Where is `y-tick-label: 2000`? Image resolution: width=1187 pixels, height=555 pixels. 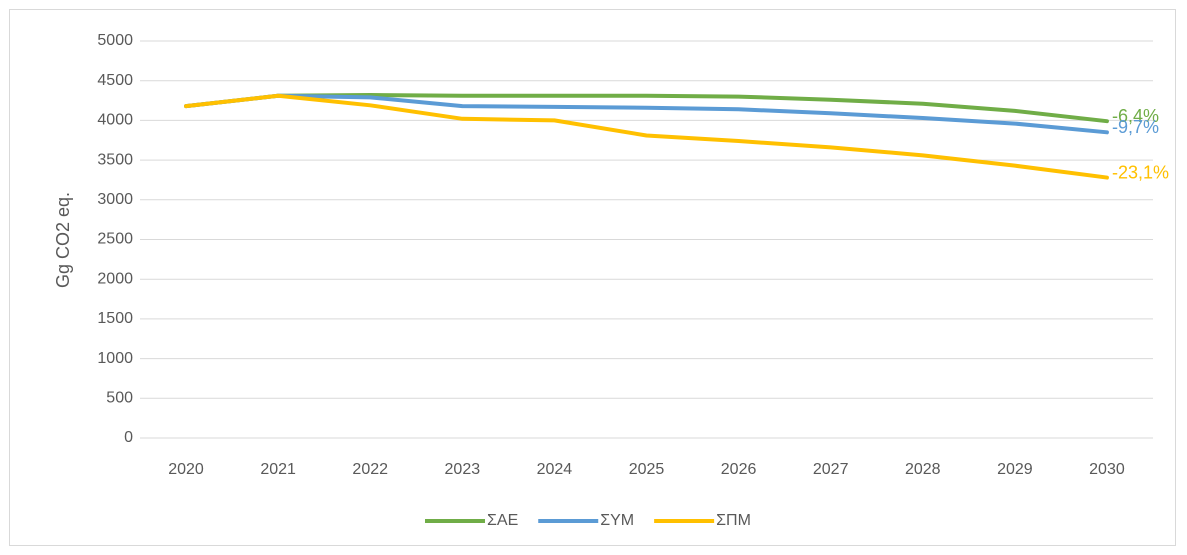 y-tick-label: 2000 is located at coordinates (115, 278).